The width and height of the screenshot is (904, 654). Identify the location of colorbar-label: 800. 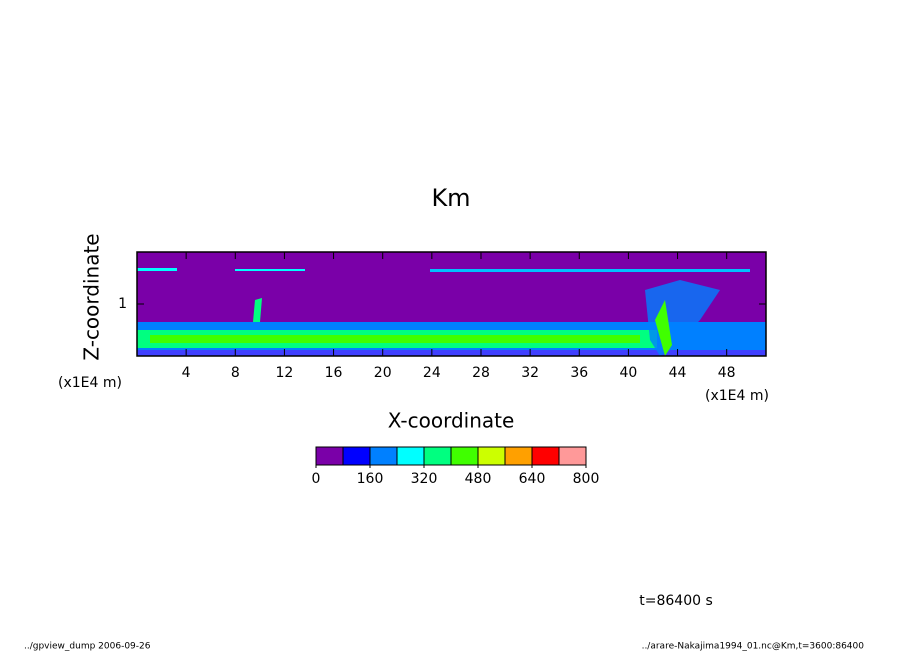
(586, 479).